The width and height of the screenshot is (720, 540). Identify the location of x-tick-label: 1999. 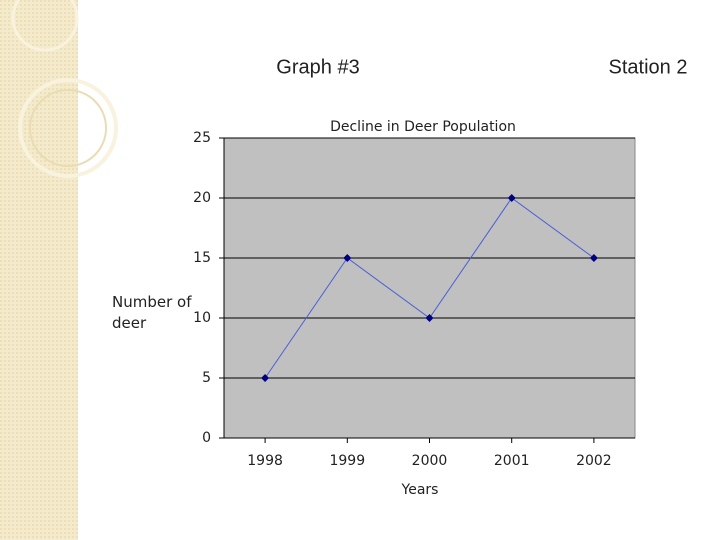
(347, 461).